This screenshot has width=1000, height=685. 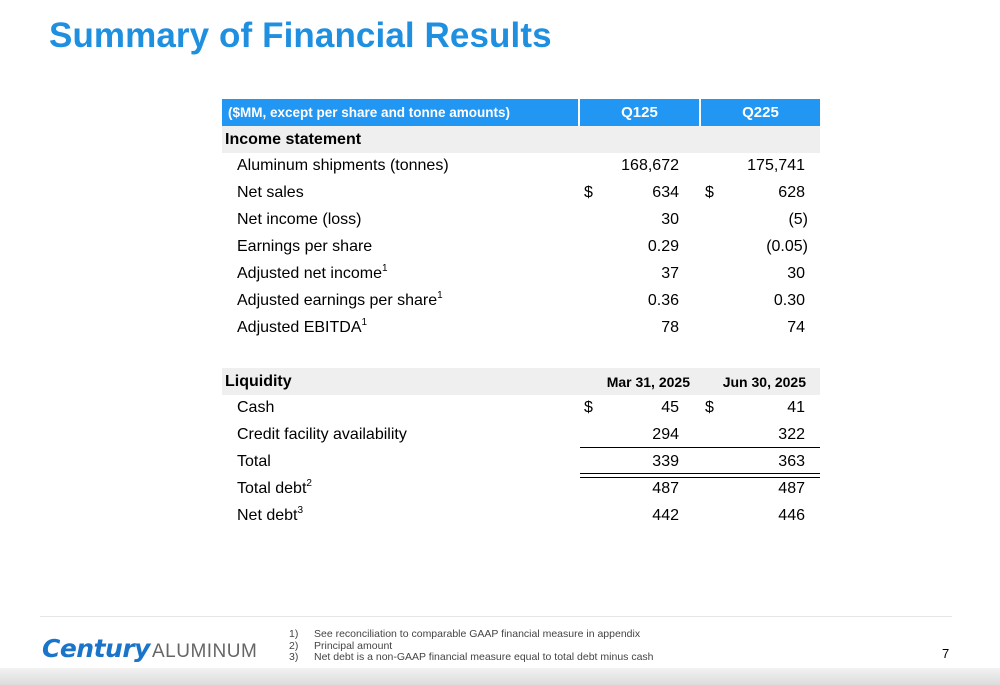 I want to click on row-label: Total debt2, so click(x=274, y=488).